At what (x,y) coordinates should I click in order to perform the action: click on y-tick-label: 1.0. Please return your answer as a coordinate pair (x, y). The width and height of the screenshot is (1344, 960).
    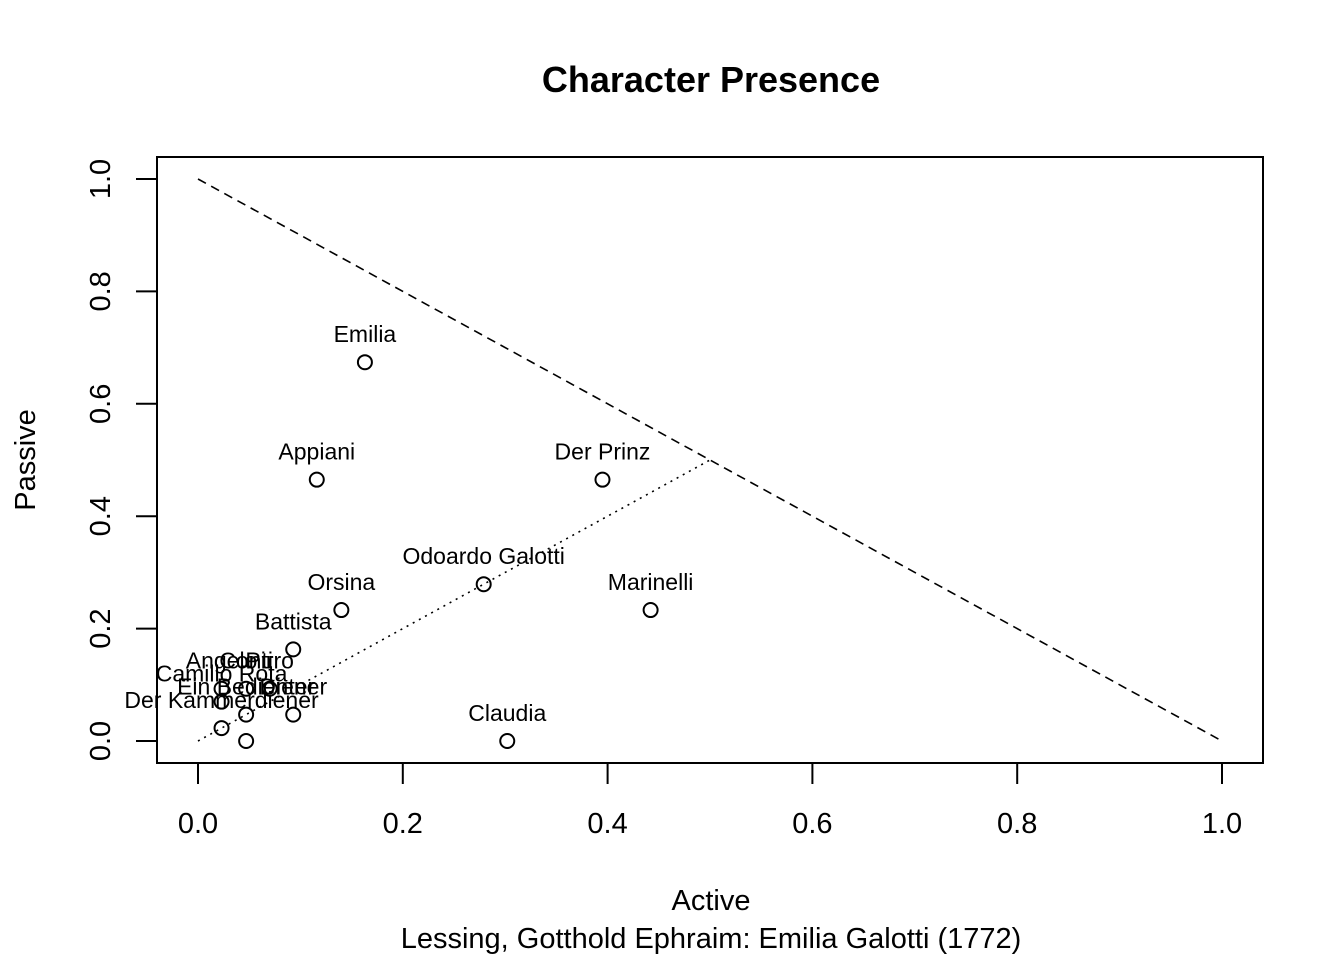
    Looking at the image, I should click on (101, 179).